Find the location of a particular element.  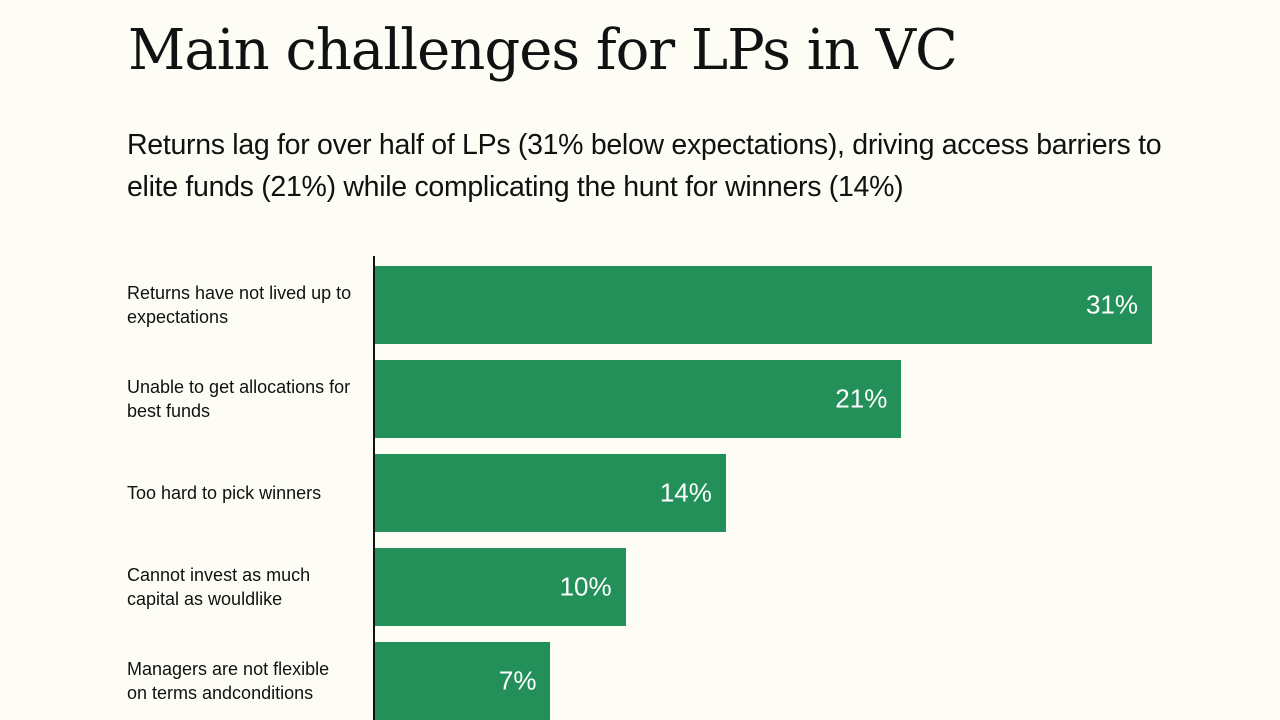

axis-line is located at coordinates (374, 488).